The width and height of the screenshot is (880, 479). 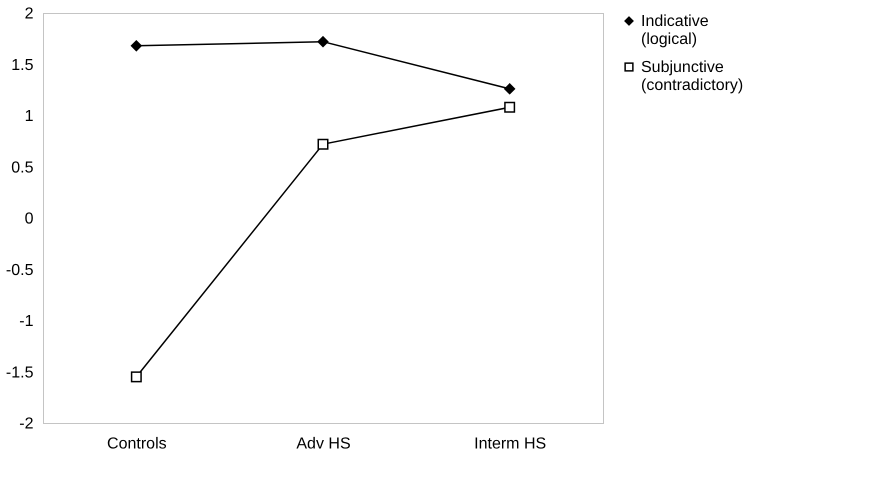 I want to click on y-tick-label: 0.5, so click(x=22, y=167).